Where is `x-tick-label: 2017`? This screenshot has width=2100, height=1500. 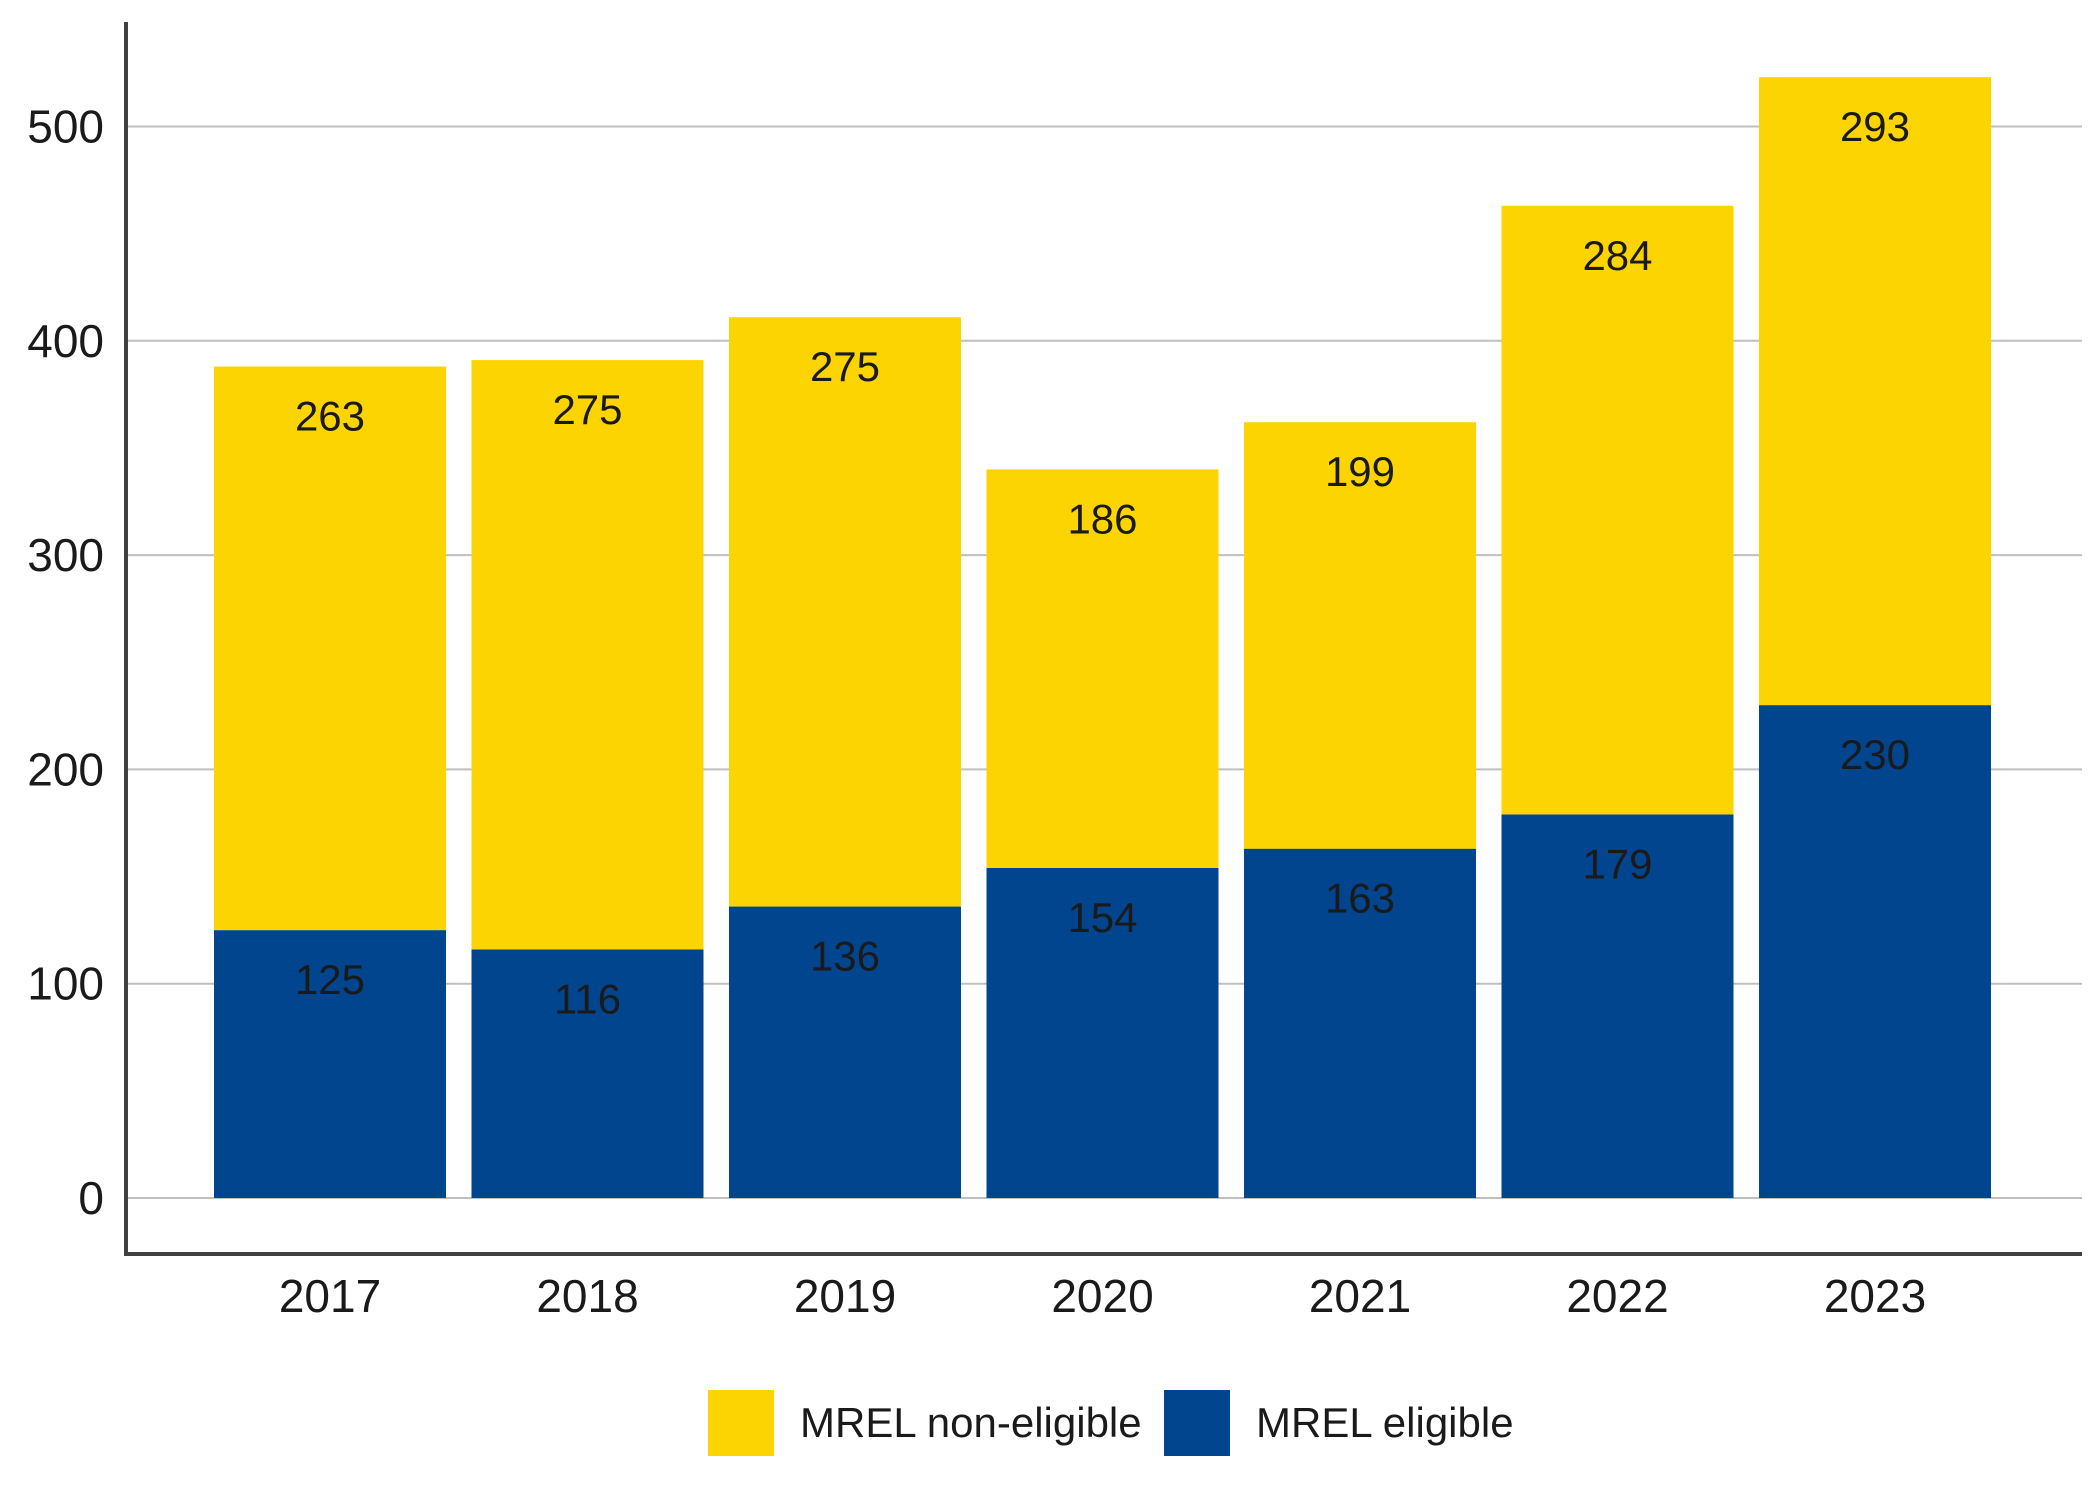
x-tick-label: 2017 is located at coordinates (330, 1296).